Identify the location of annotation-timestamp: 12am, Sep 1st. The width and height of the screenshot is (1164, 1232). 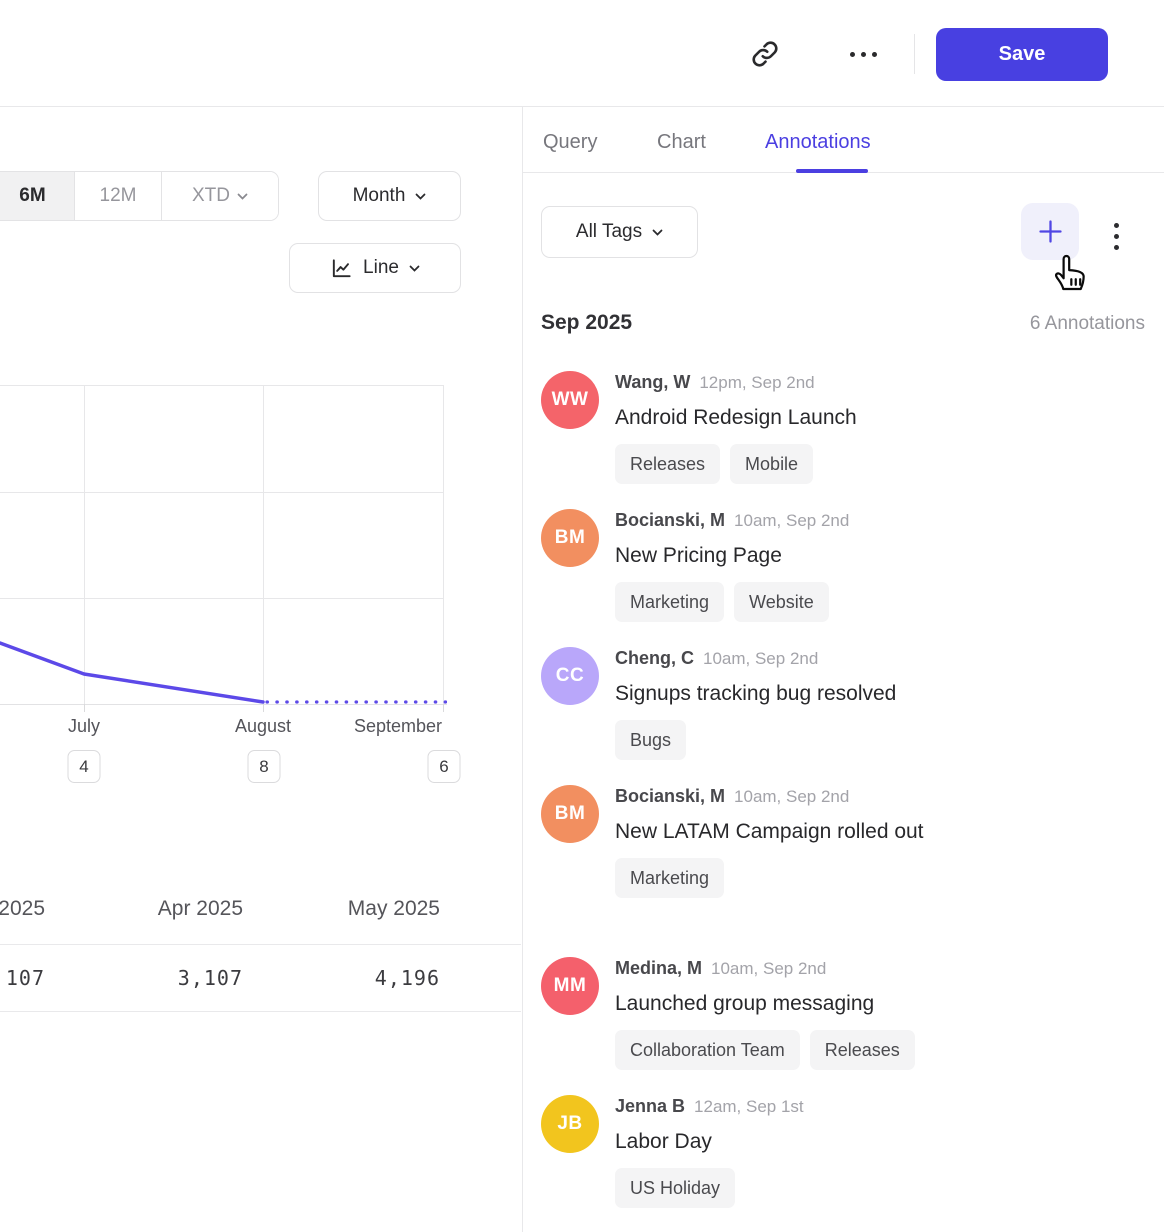
(749, 1106).